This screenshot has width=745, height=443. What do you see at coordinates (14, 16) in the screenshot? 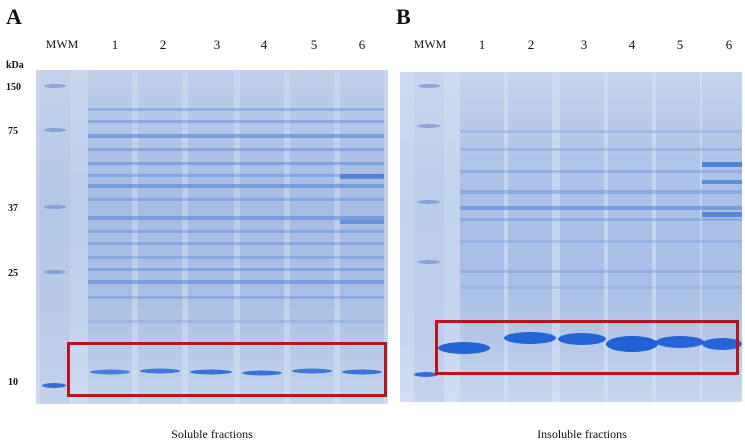
I see `panel-a-letter: A` at bounding box center [14, 16].